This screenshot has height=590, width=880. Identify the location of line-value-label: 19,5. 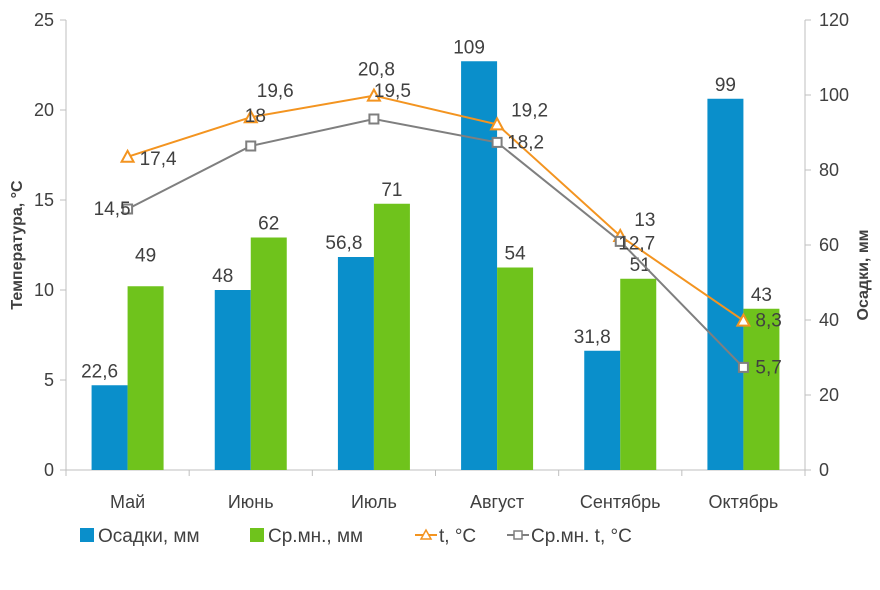
(392, 91).